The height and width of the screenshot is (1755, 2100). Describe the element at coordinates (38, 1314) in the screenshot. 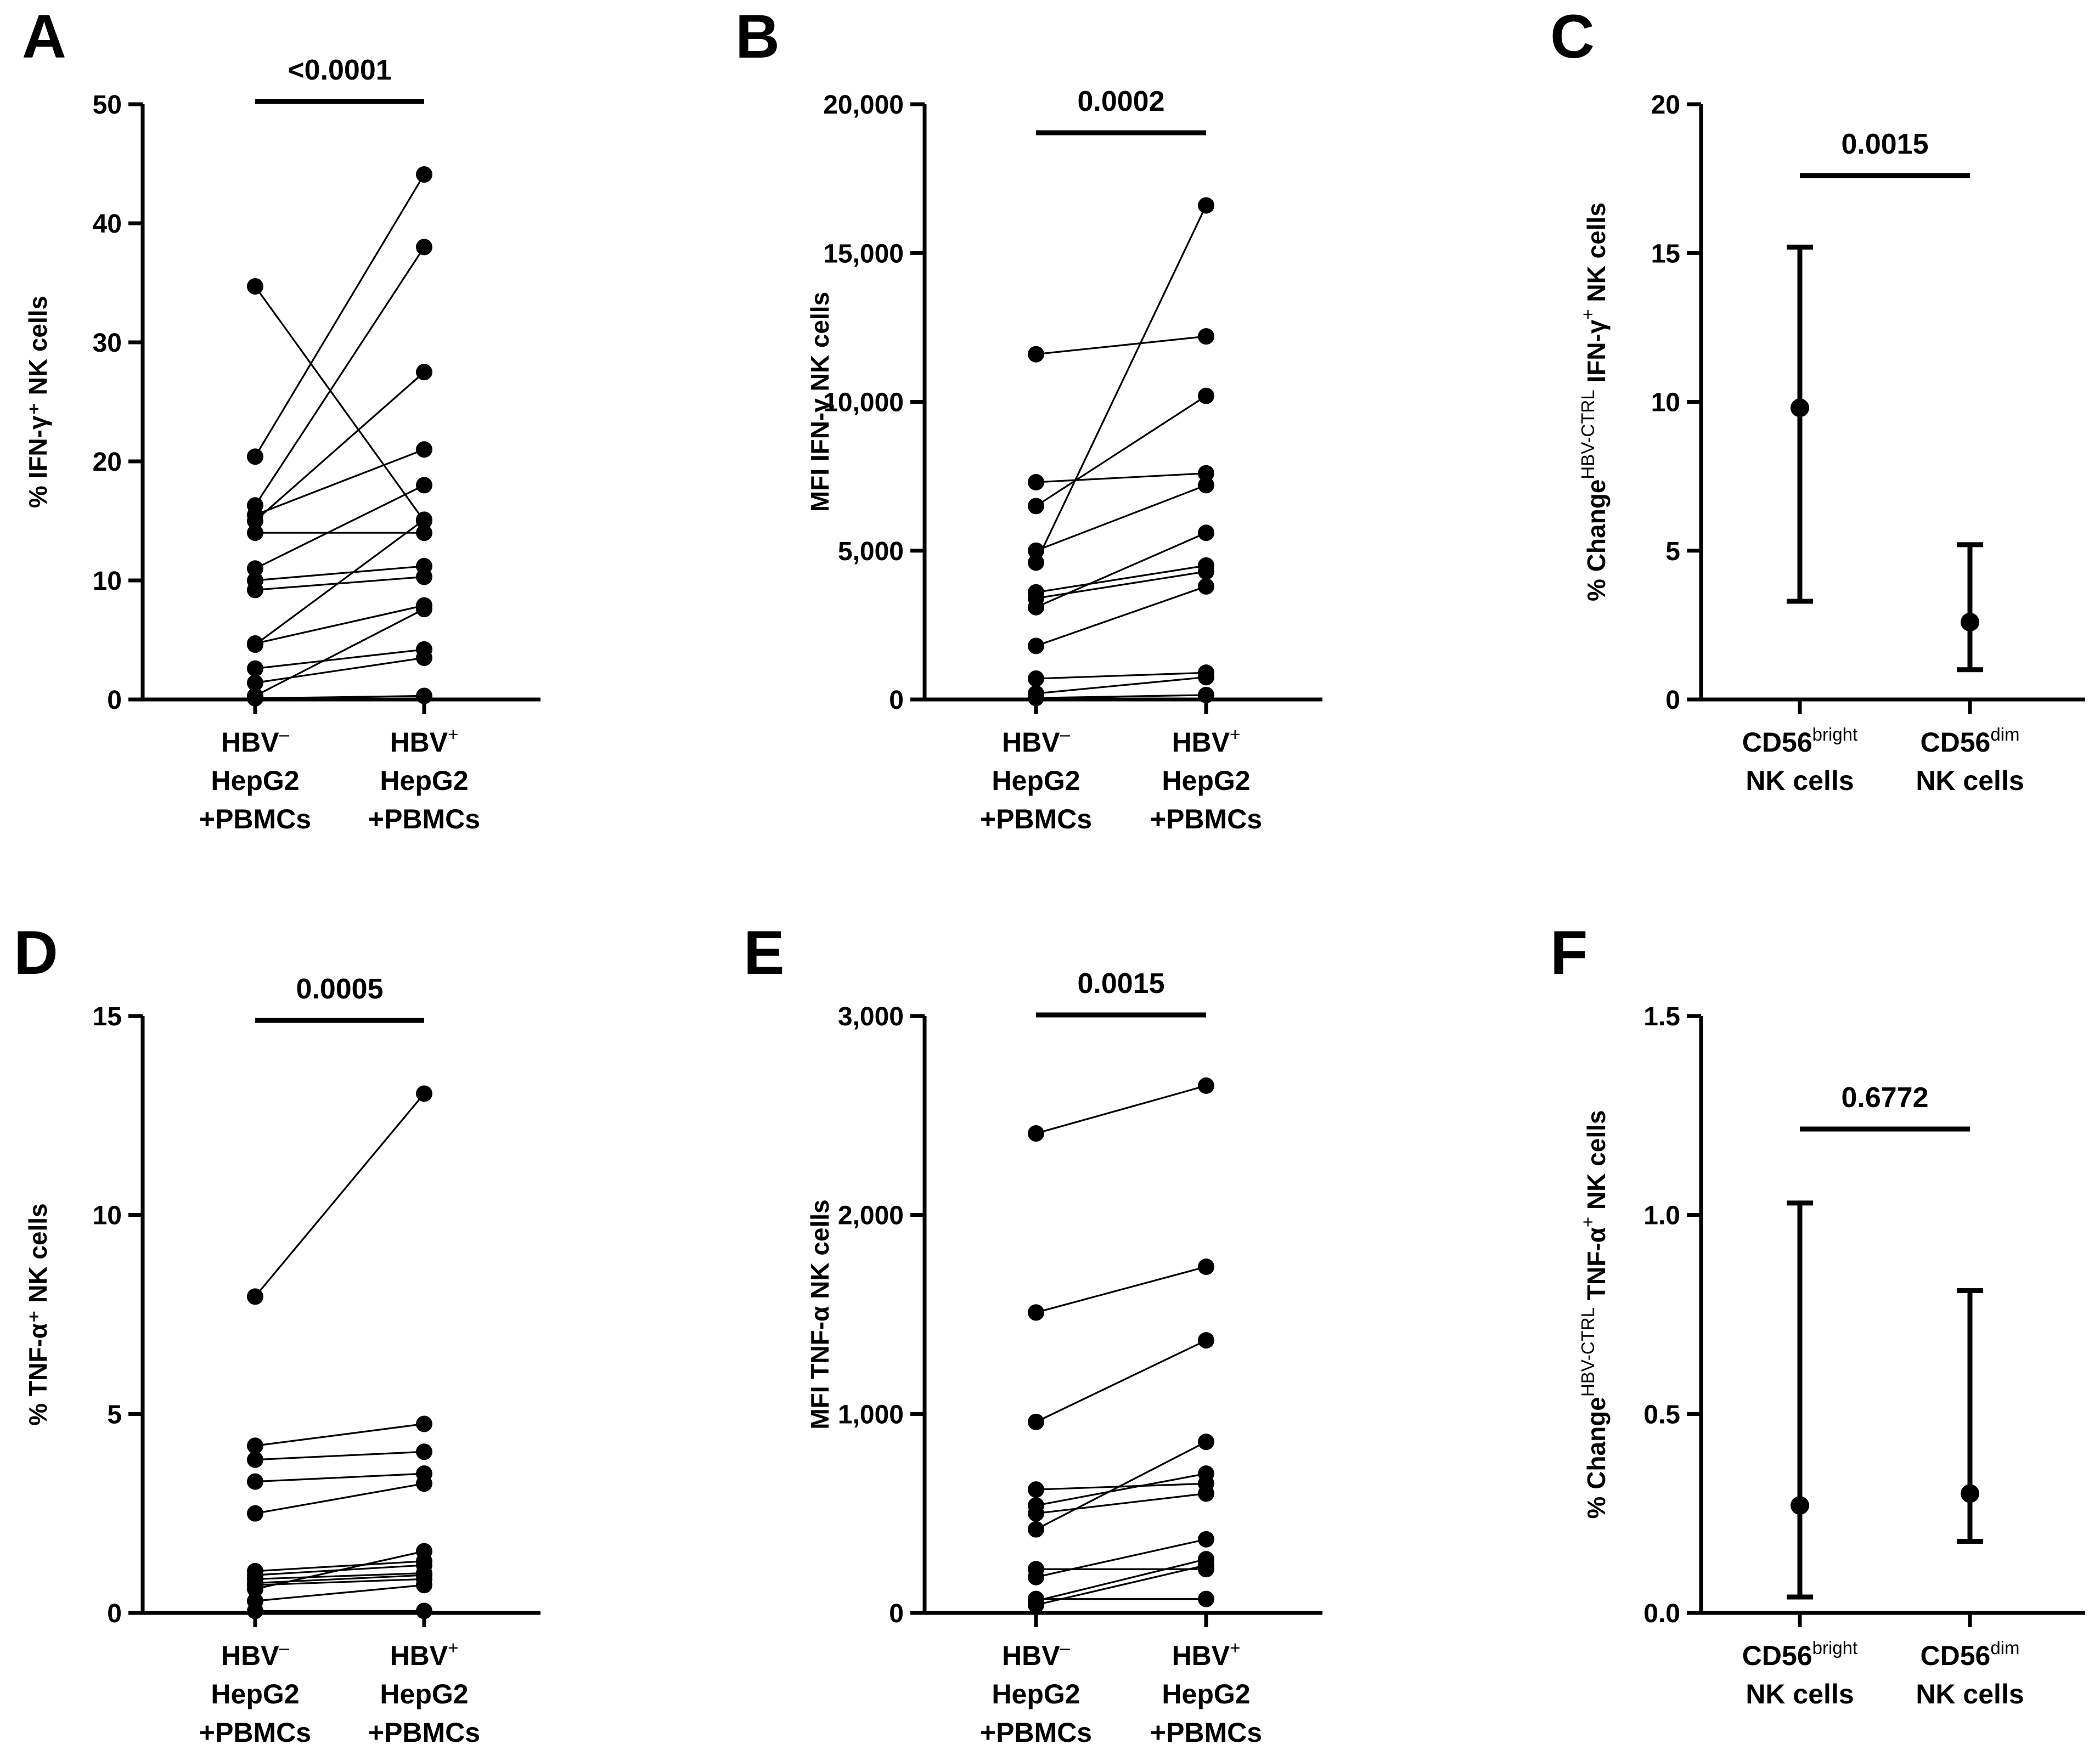

I see `y-axis-title-text: % TNF-α⁺ NK cells` at that location.